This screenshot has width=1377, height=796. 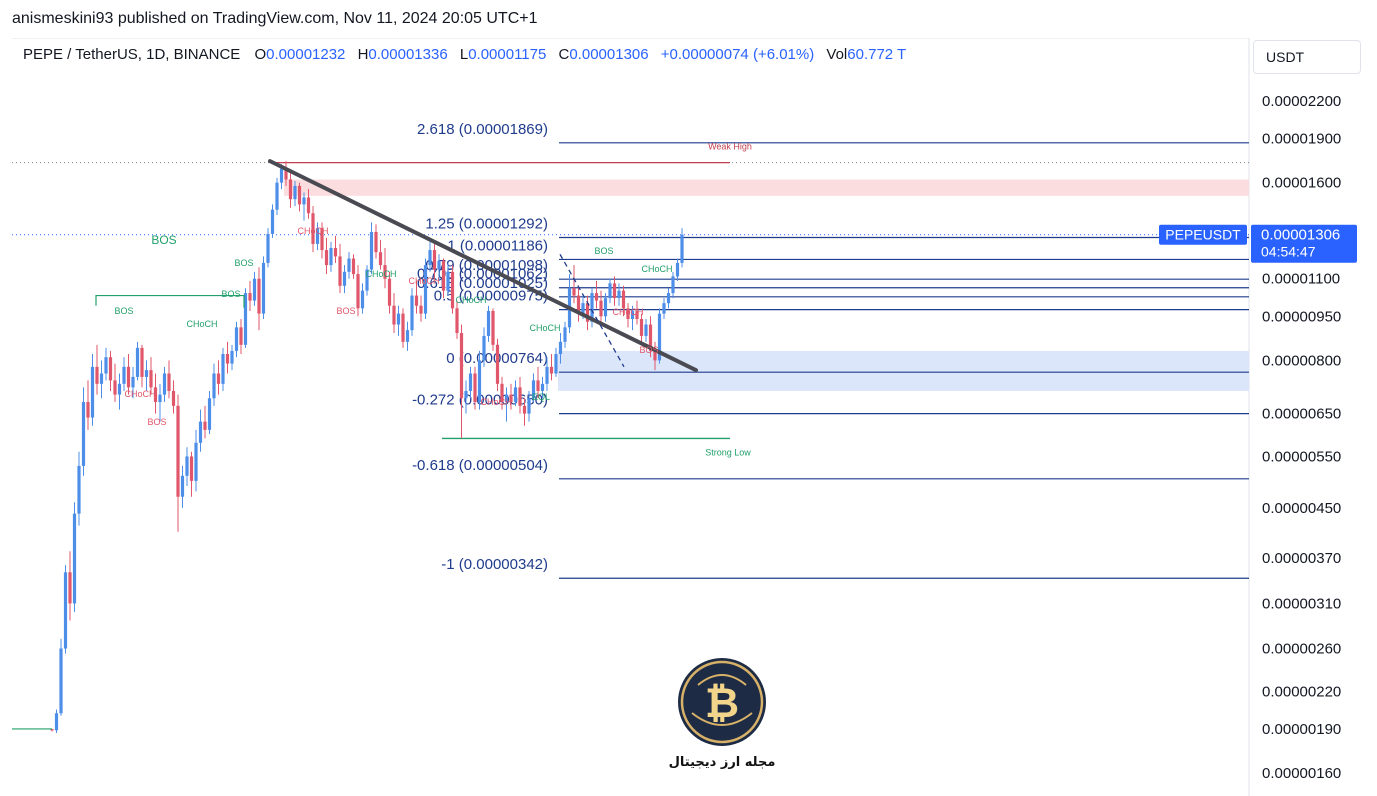 What do you see at coordinates (482, 129) in the screenshot?
I see `fib-label-0: 2.618 (0.00001869)` at bounding box center [482, 129].